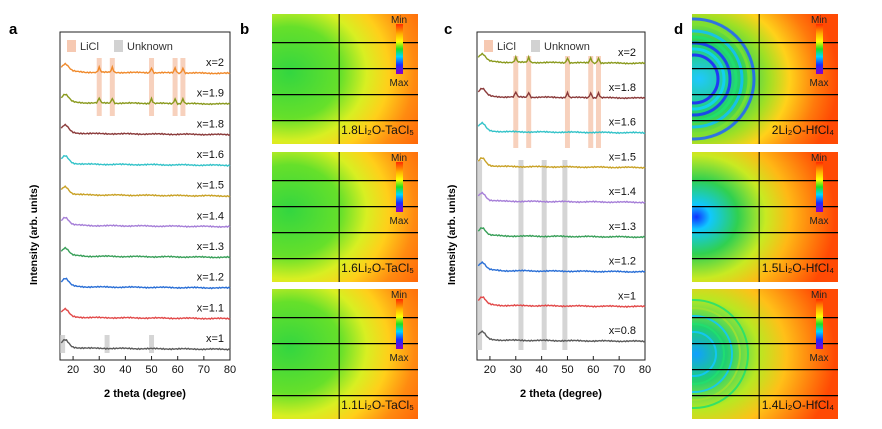 This screenshot has height=429, width=882. I want to click on map-label: 1.5Li₂O-HfCl₄, so click(798, 268).